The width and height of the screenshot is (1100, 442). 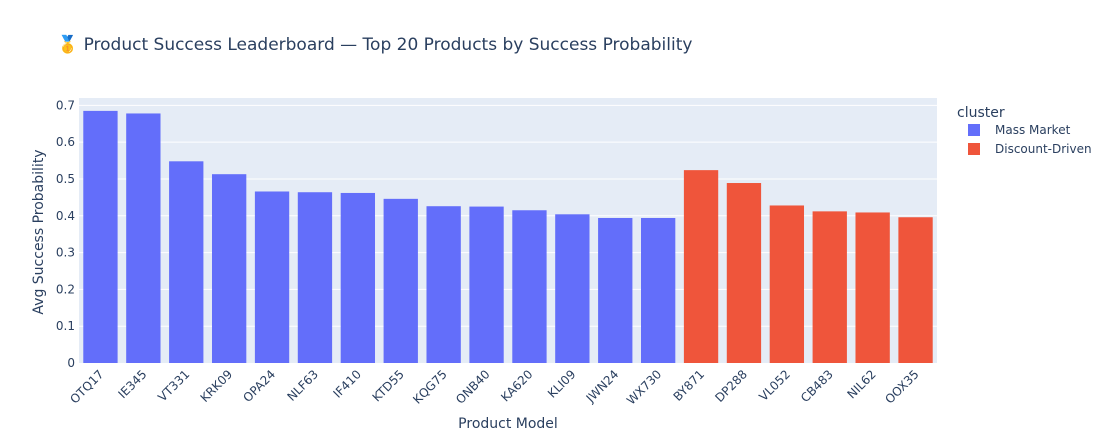 What do you see at coordinates (974, 130) in the screenshot?
I see `legend-swatch-mass-market` at bounding box center [974, 130].